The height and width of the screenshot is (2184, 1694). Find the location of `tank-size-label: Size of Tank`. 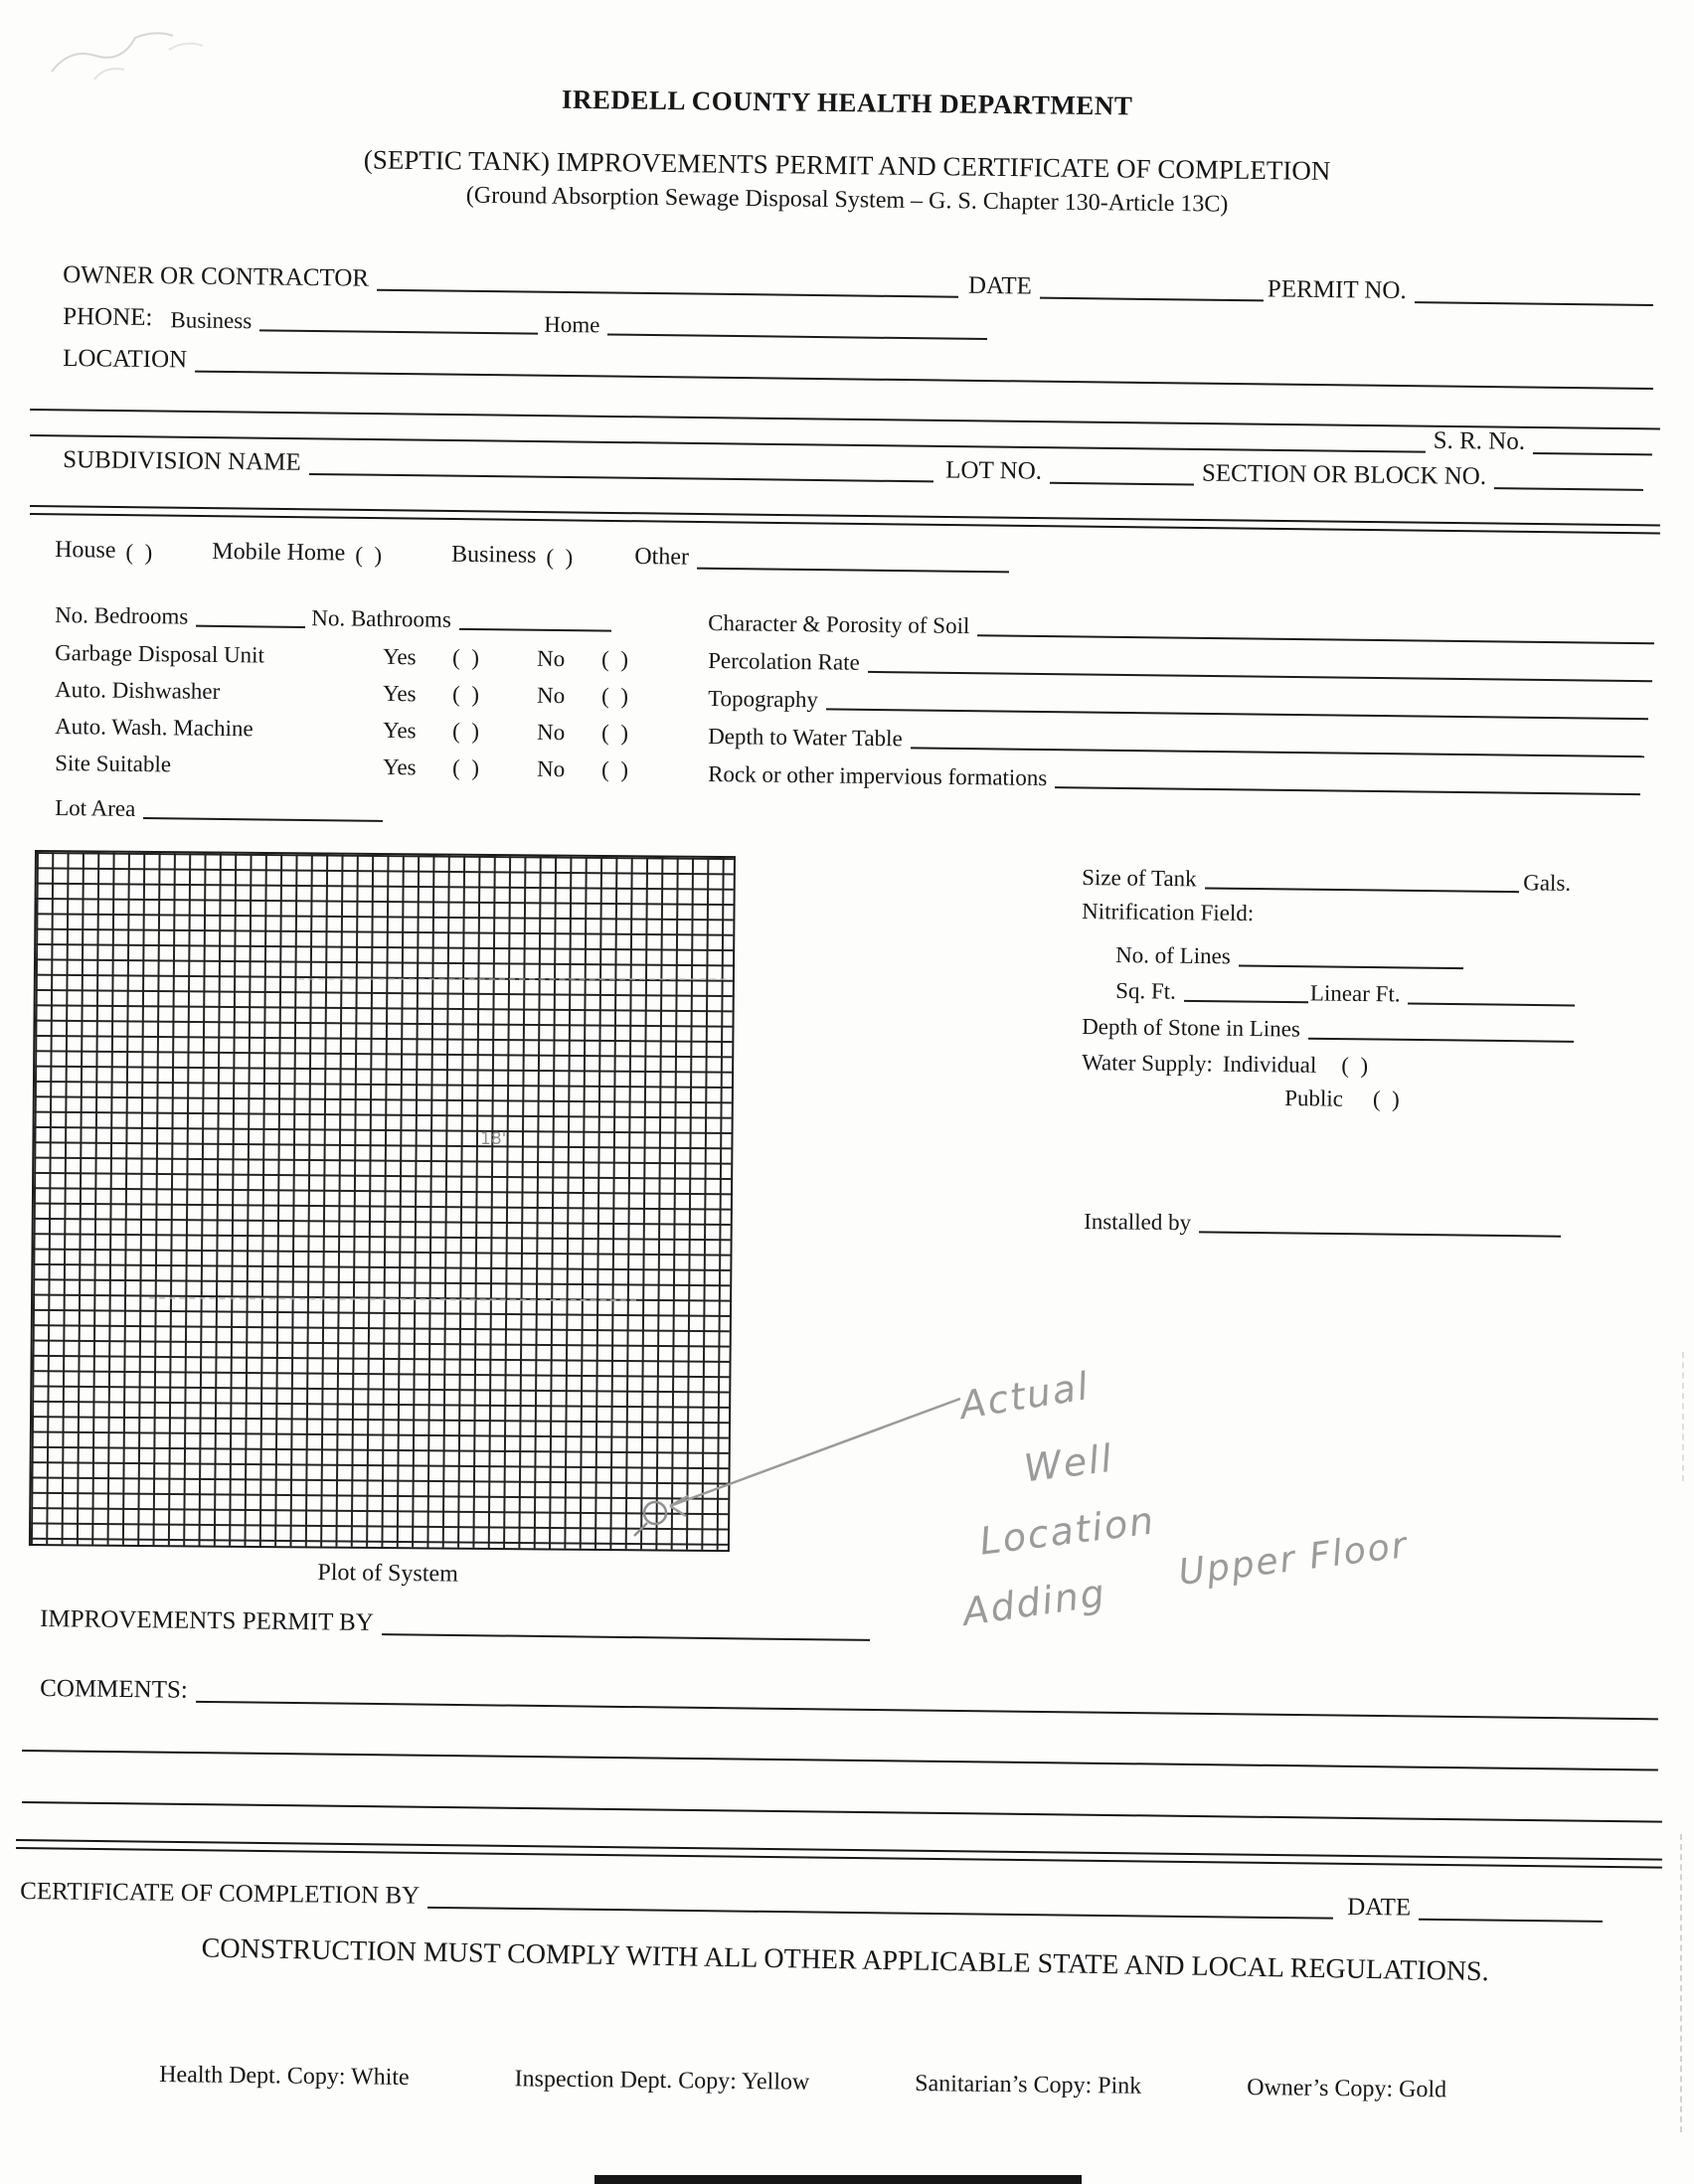

tank-size-label: Size of Tank is located at coordinates (1139, 877).